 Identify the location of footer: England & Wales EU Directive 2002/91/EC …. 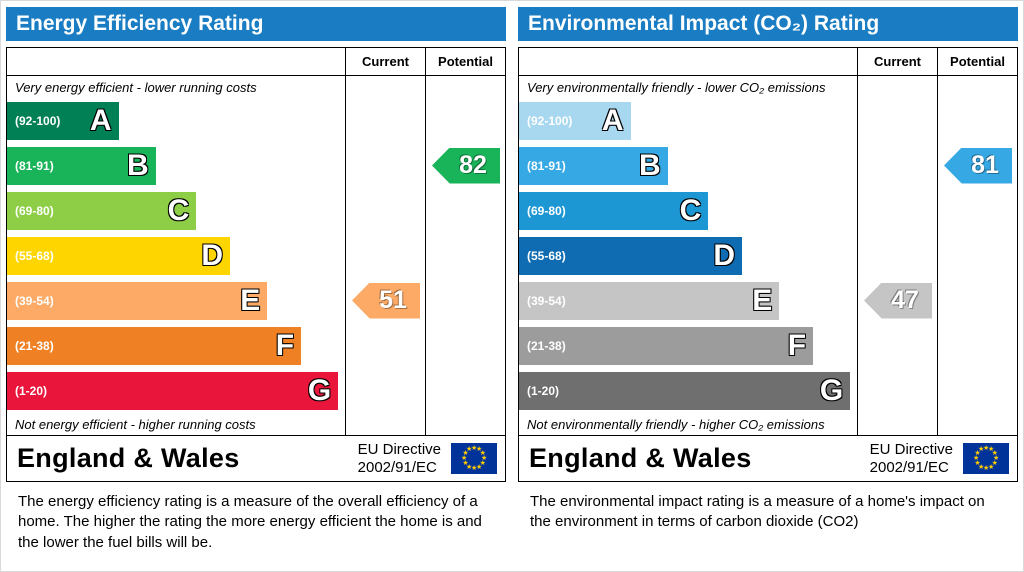
(256, 458).